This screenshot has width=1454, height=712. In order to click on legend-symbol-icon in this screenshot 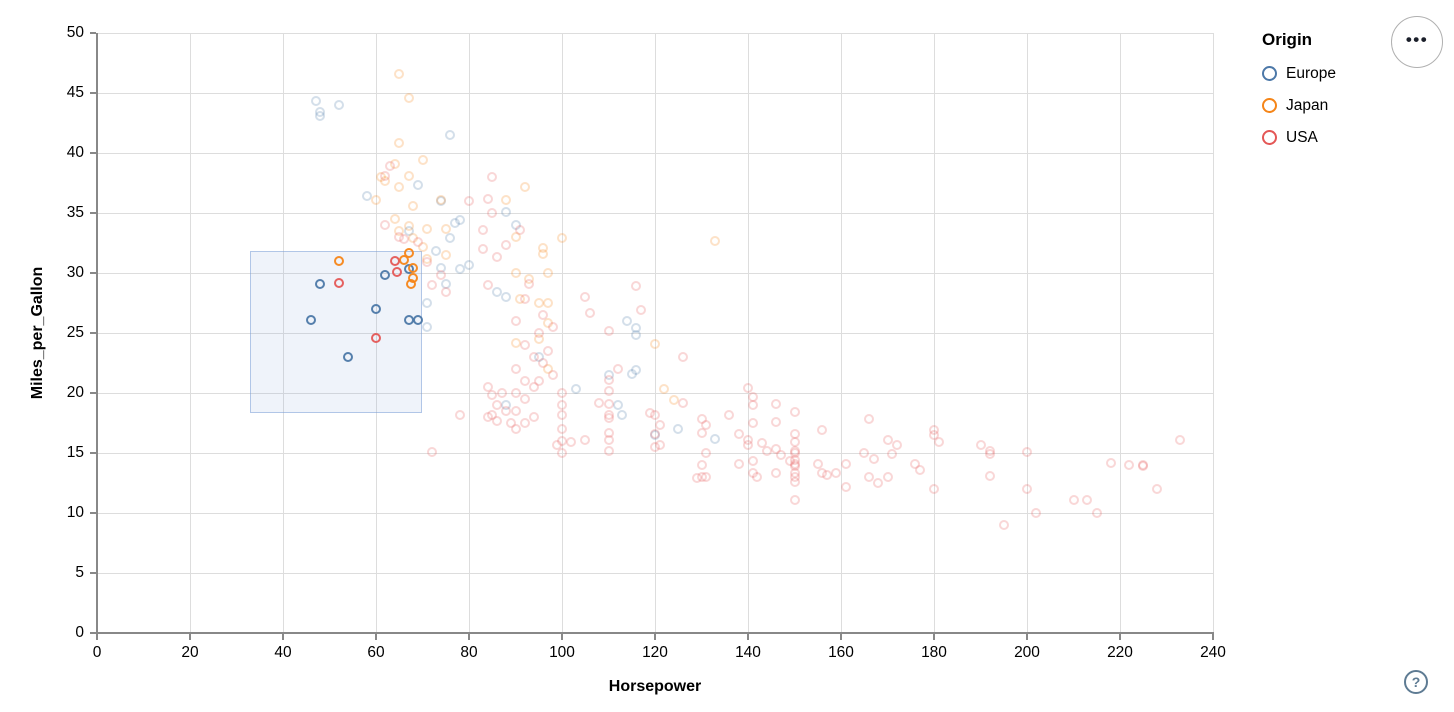, I will do `click(1269, 73)`.